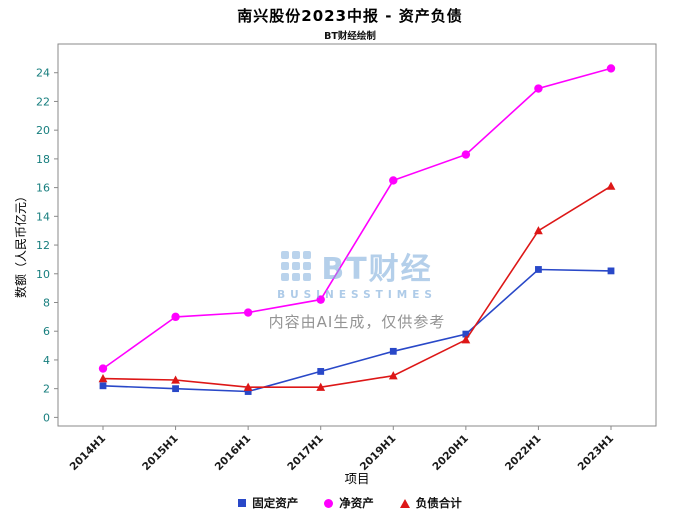 The height and width of the screenshot is (524, 700). I want to click on triangle-marker-icon, so click(404, 503).